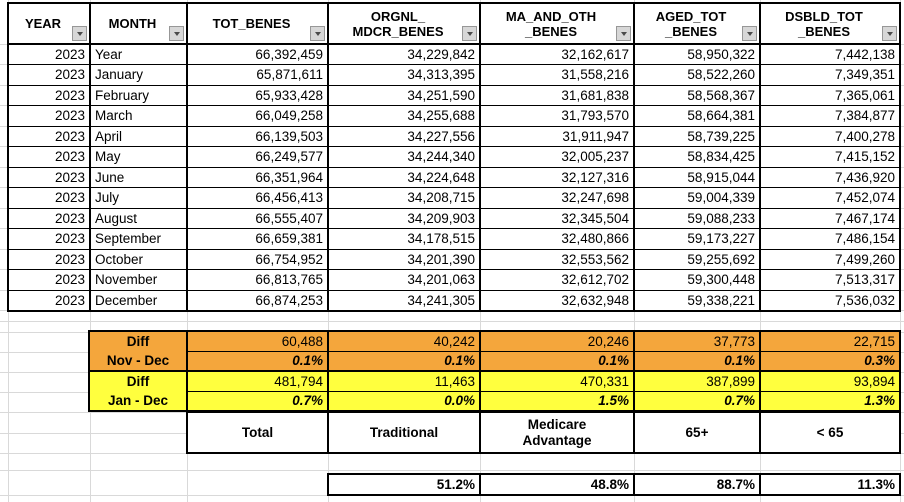 The image size is (904, 502). Describe the element at coordinates (697, 484) in the screenshot. I see `share-65-plus: 88.7%` at that location.